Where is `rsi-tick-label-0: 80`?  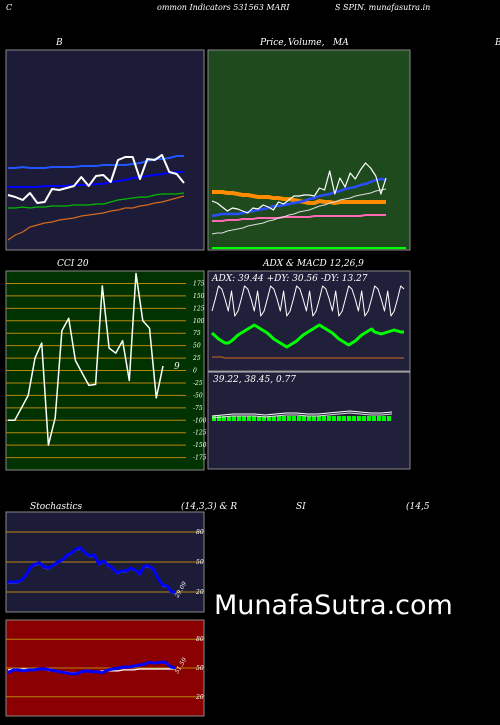 rsi-tick-label-0: 80 is located at coordinates (200, 639).